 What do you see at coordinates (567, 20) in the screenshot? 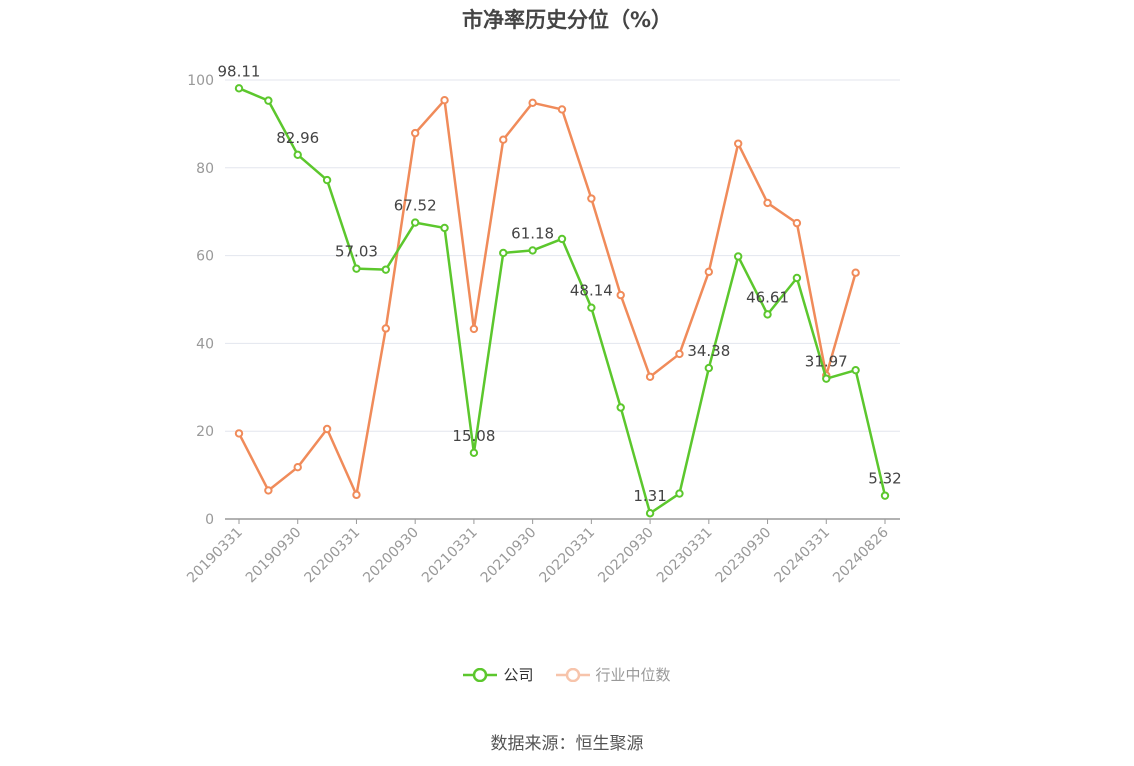
I see `chart-title: 市净率历史分位（%）` at bounding box center [567, 20].